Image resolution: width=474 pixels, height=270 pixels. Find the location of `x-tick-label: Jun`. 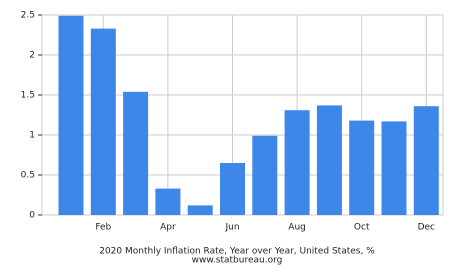

x-tick-label: Jun is located at coordinates (231, 228).